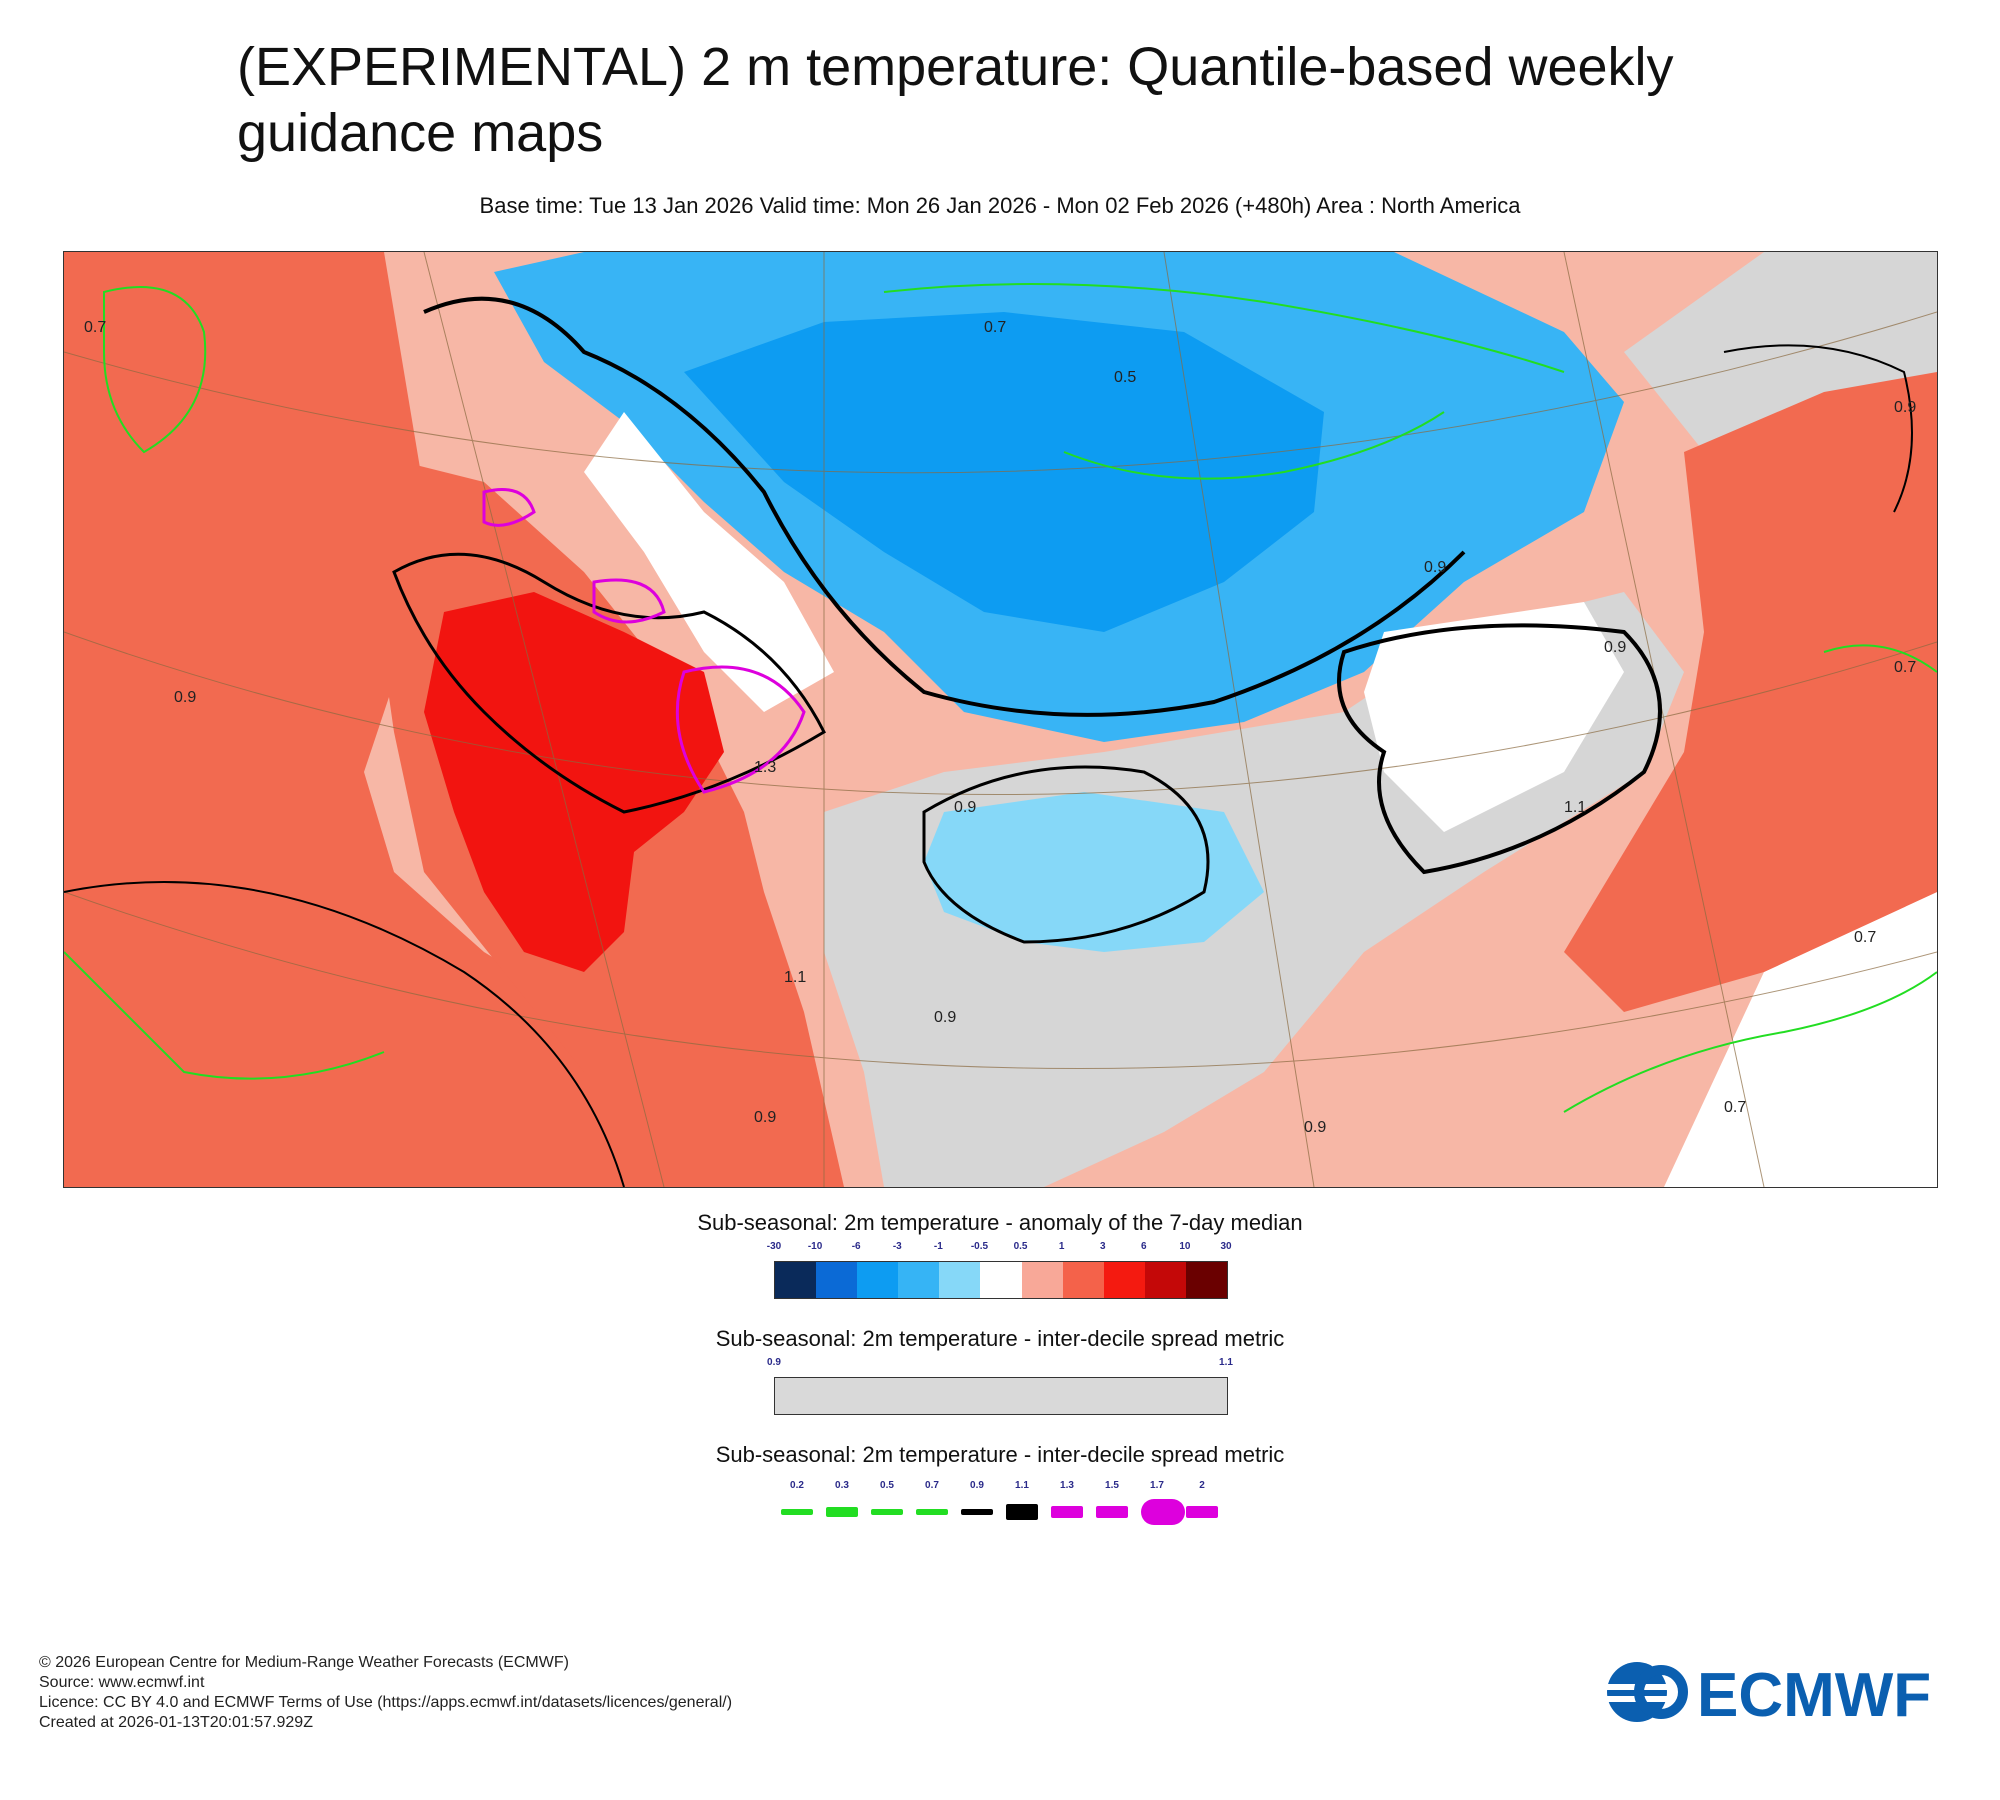  Describe the element at coordinates (887, 1485) in the screenshot. I see `line-tick: 0.5` at that location.